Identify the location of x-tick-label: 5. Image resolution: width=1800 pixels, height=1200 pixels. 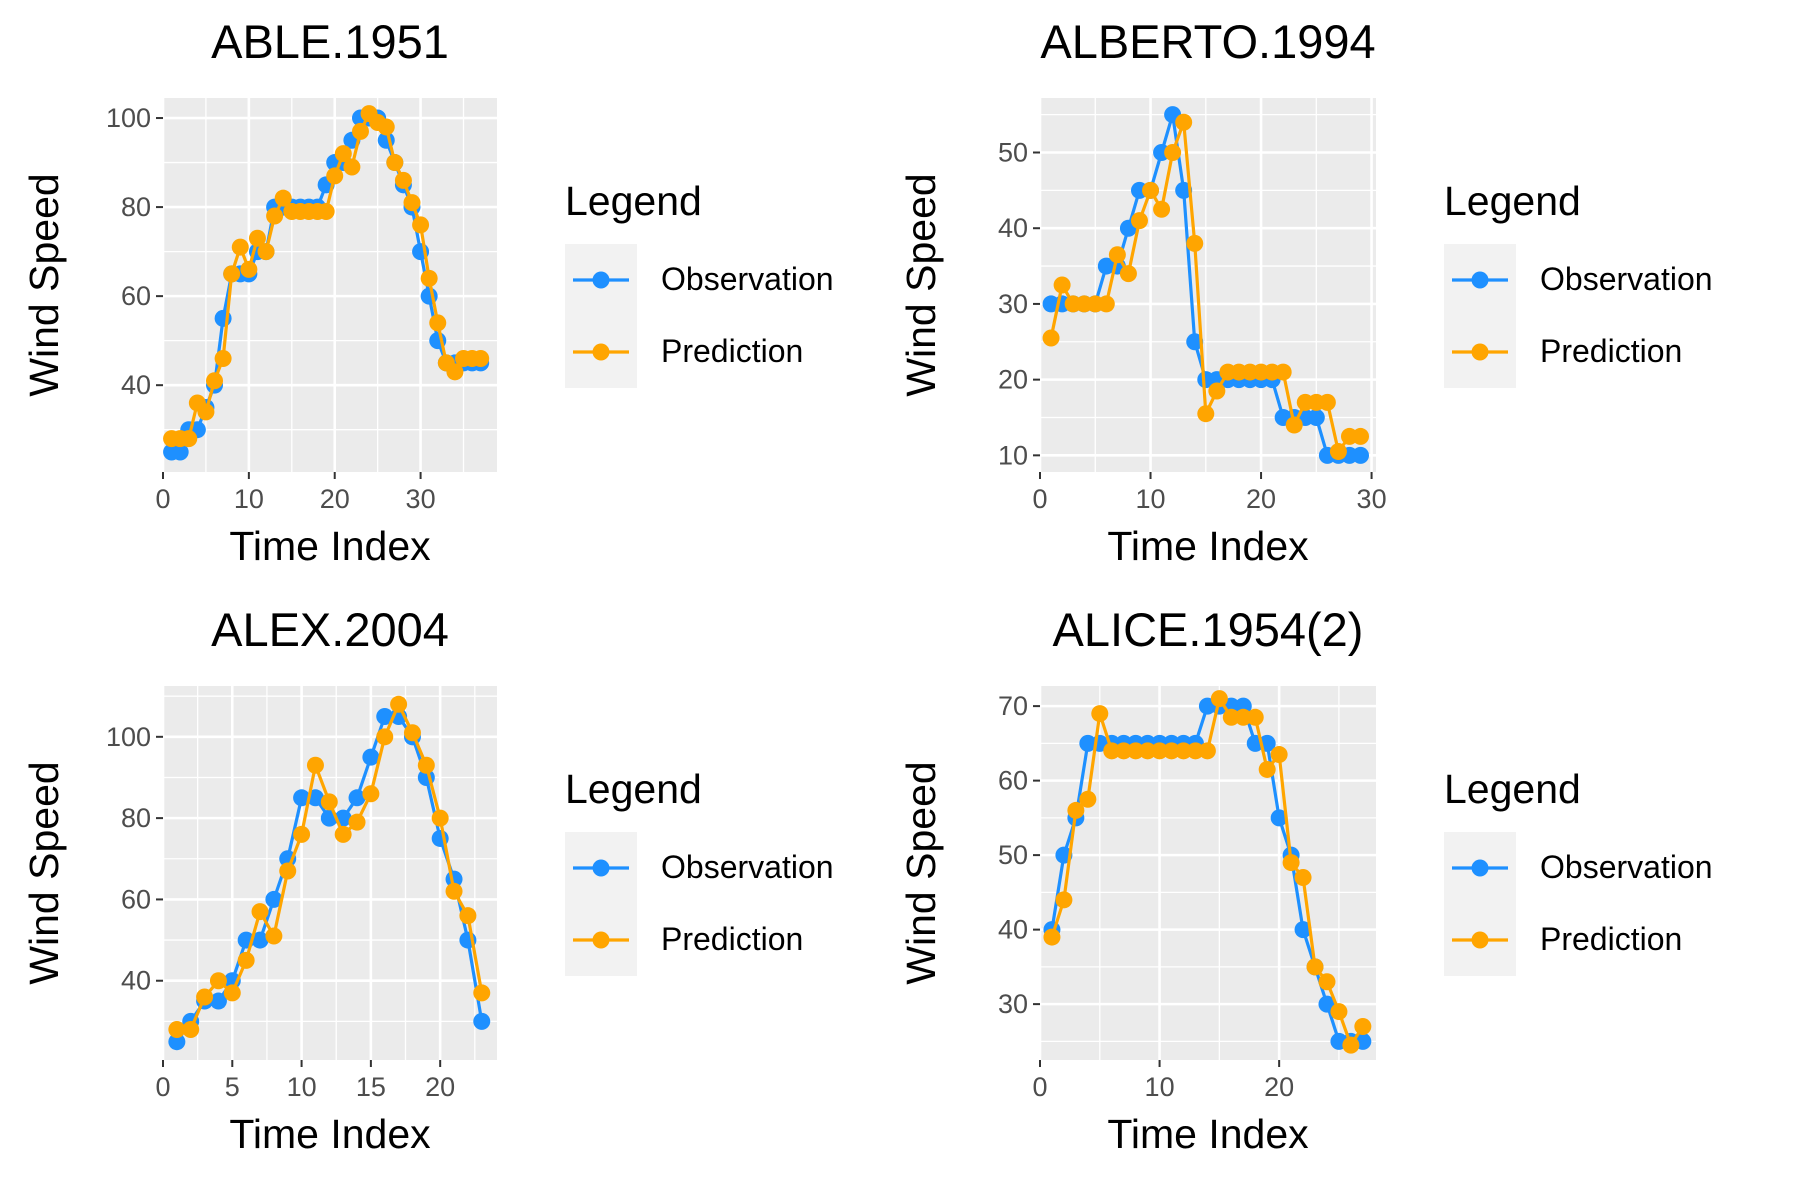
(232, 1087).